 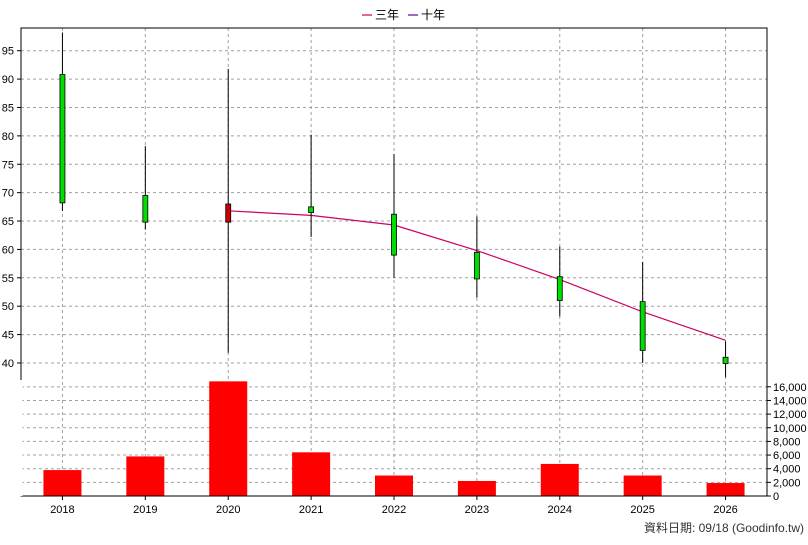 I want to click on volume-bar-2025, so click(x=642, y=485).